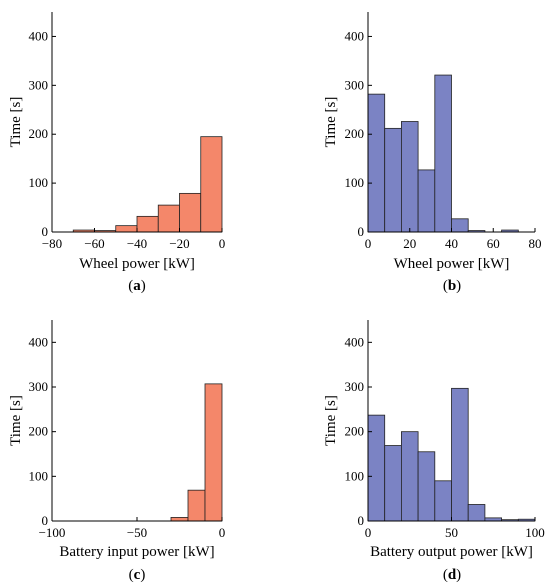 The width and height of the screenshot is (550, 587). I want to click on x-tick-label: −40, so click(137, 243).